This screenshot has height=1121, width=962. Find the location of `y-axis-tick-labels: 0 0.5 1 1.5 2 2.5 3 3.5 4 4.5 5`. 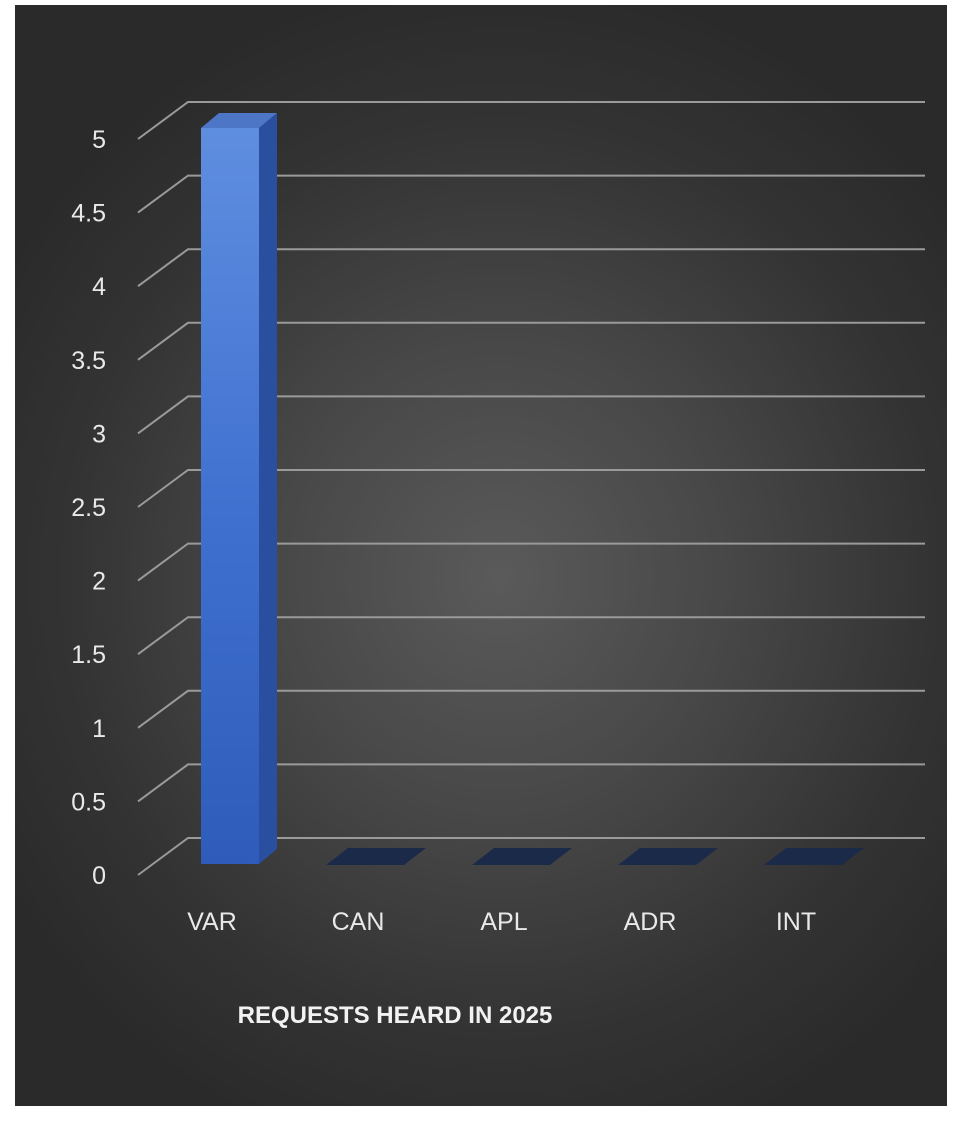

y-axis-tick-labels: 0 0.5 1 1.5 2 2.5 3 3.5 4 4.5 5 is located at coordinates (88, 508).